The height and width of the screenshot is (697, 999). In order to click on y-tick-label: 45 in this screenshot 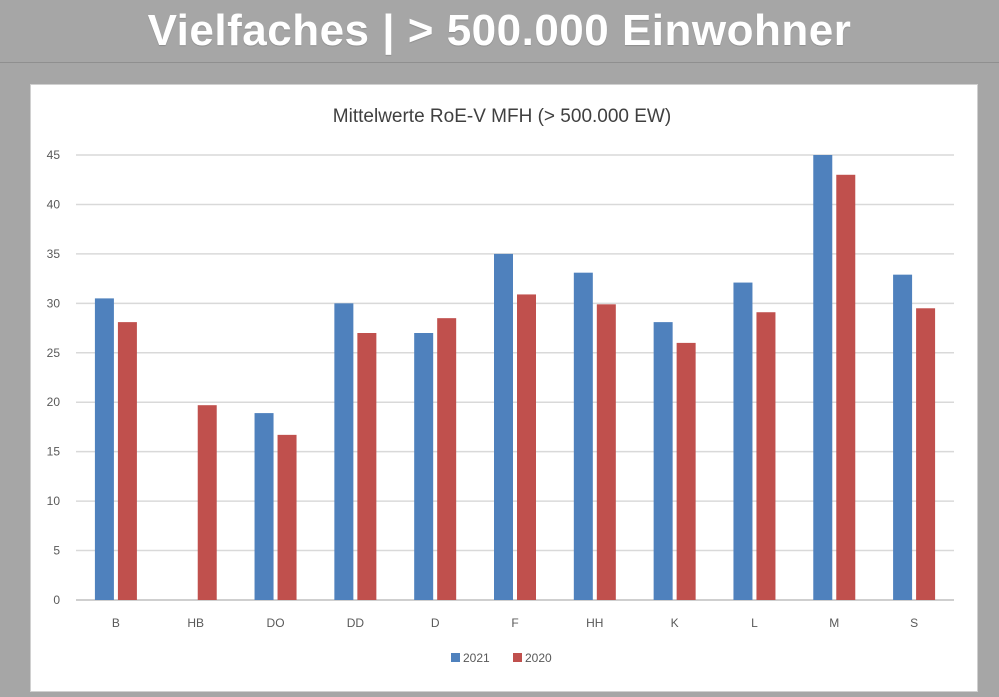, I will do `click(54, 155)`.